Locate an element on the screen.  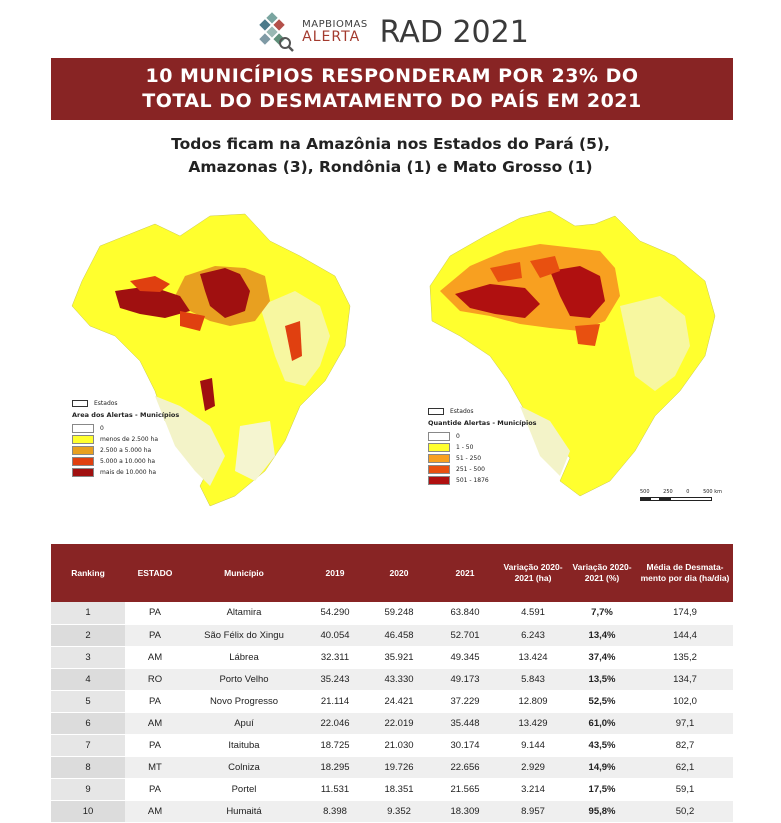
report-title: RAD 2021 is located at coordinates (454, 32).